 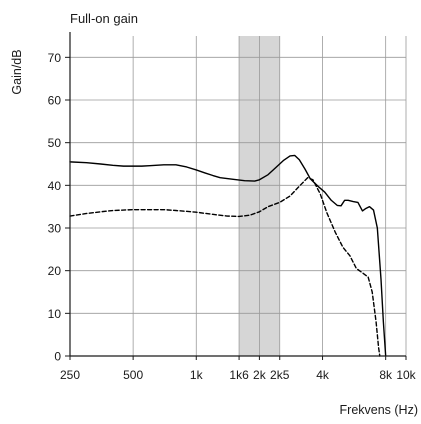 What do you see at coordinates (379, 410) in the screenshot?
I see `x-axis-title: Frekvens (Hz)` at bounding box center [379, 410].